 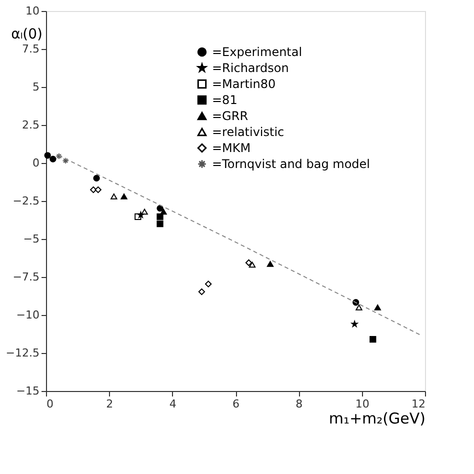 What do you see at coordinates (362, 404) in the screenshot?
I see `x-tick-label: 10` at bounding box center [362, 404].